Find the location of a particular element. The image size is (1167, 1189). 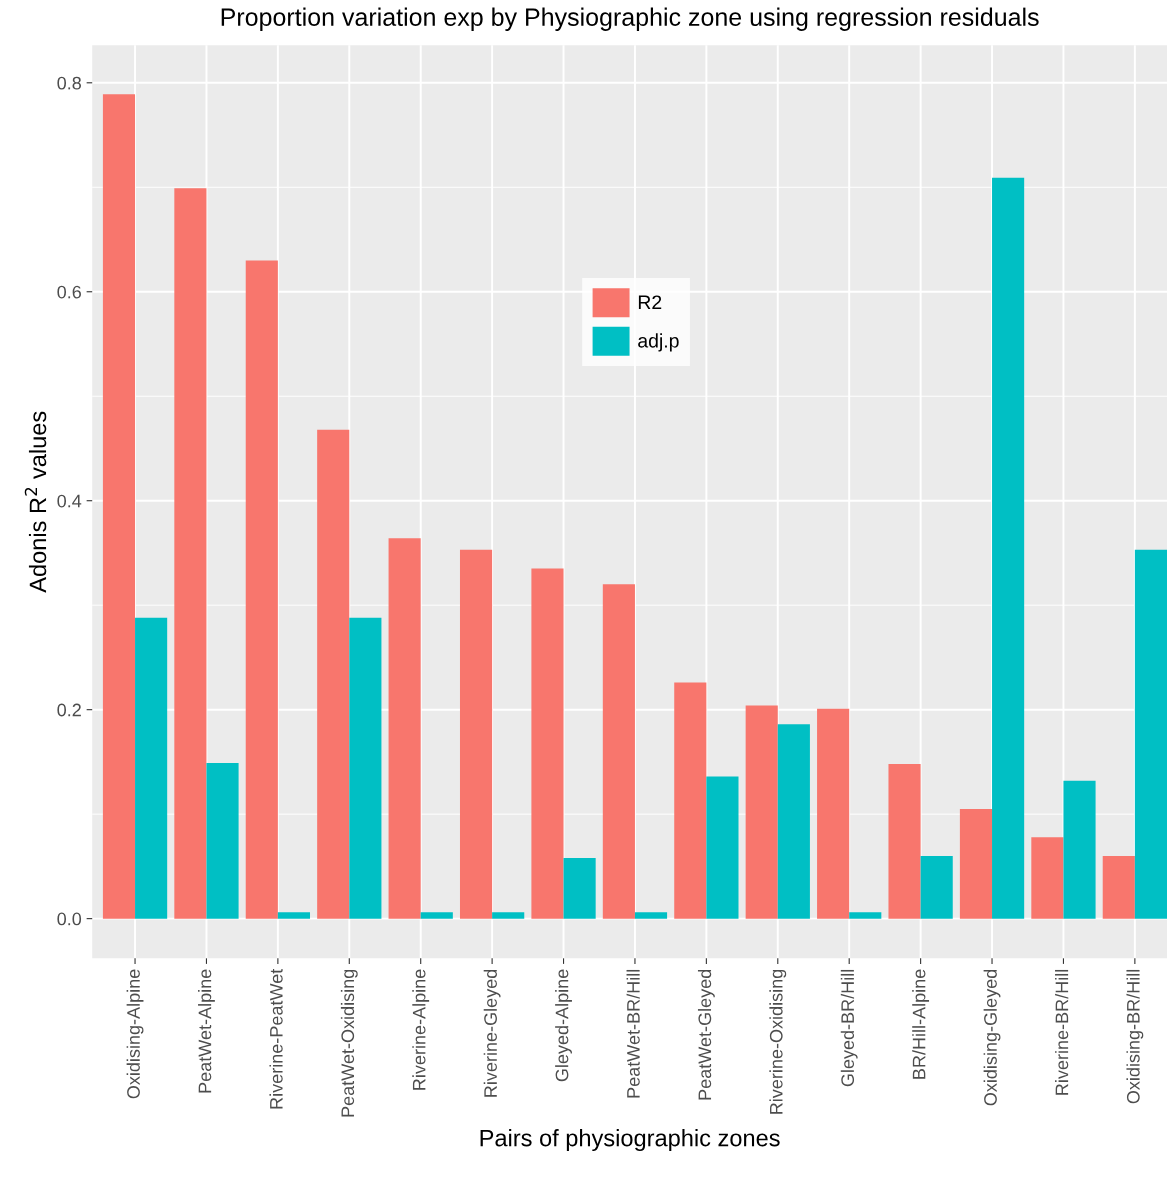

chart-title: Proportion variation exp by Physiographic zone using regression residuals is located at coordinates (630, 19).